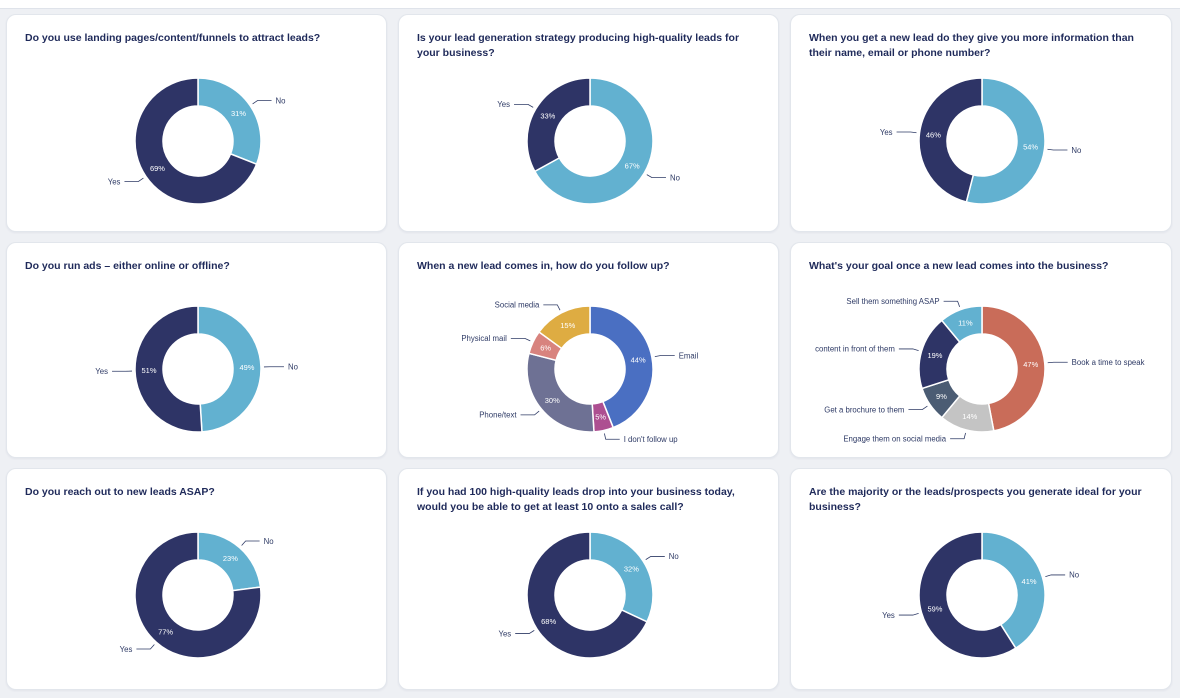  What do you see at coordinates (165, 631) in the screenshot?
I see `slice-value-label: 77%` at bounding box center [165, 631].